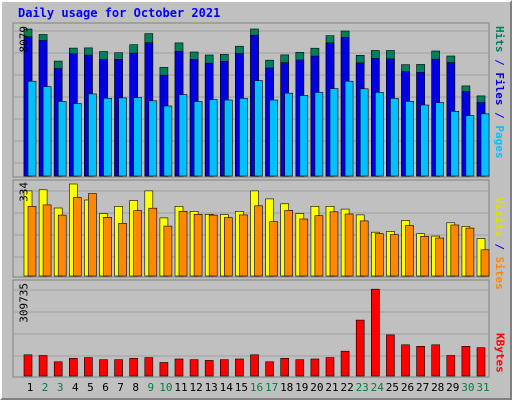  Describe the element at coordinates (500, 92) in the screenshot. I see `legend-hits-files-pages: Hits / Files / Pages` at that location.